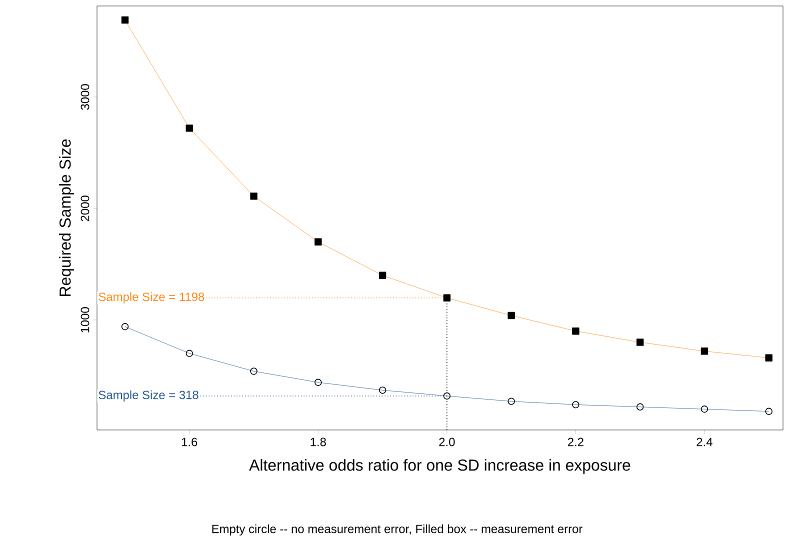 This screenshot has height=544, width=785. I want to click on y-tick-label: 1000, so click(85, 319).